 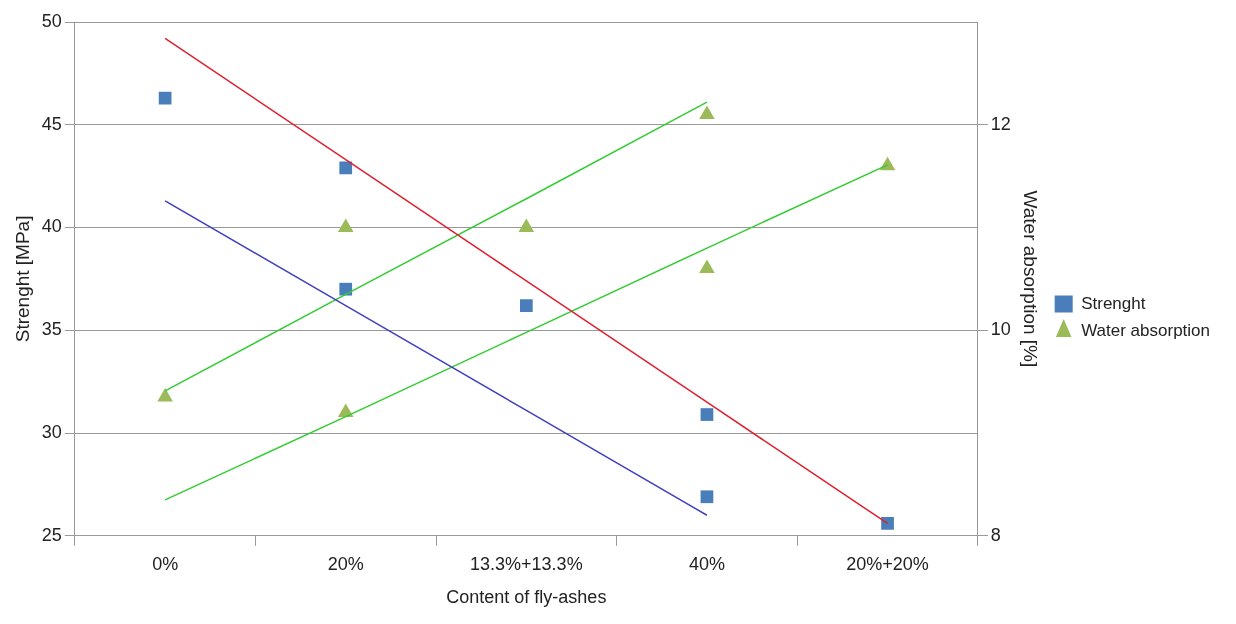 I want to click on x-tick-label: 20%, so click(x=345, y=563).